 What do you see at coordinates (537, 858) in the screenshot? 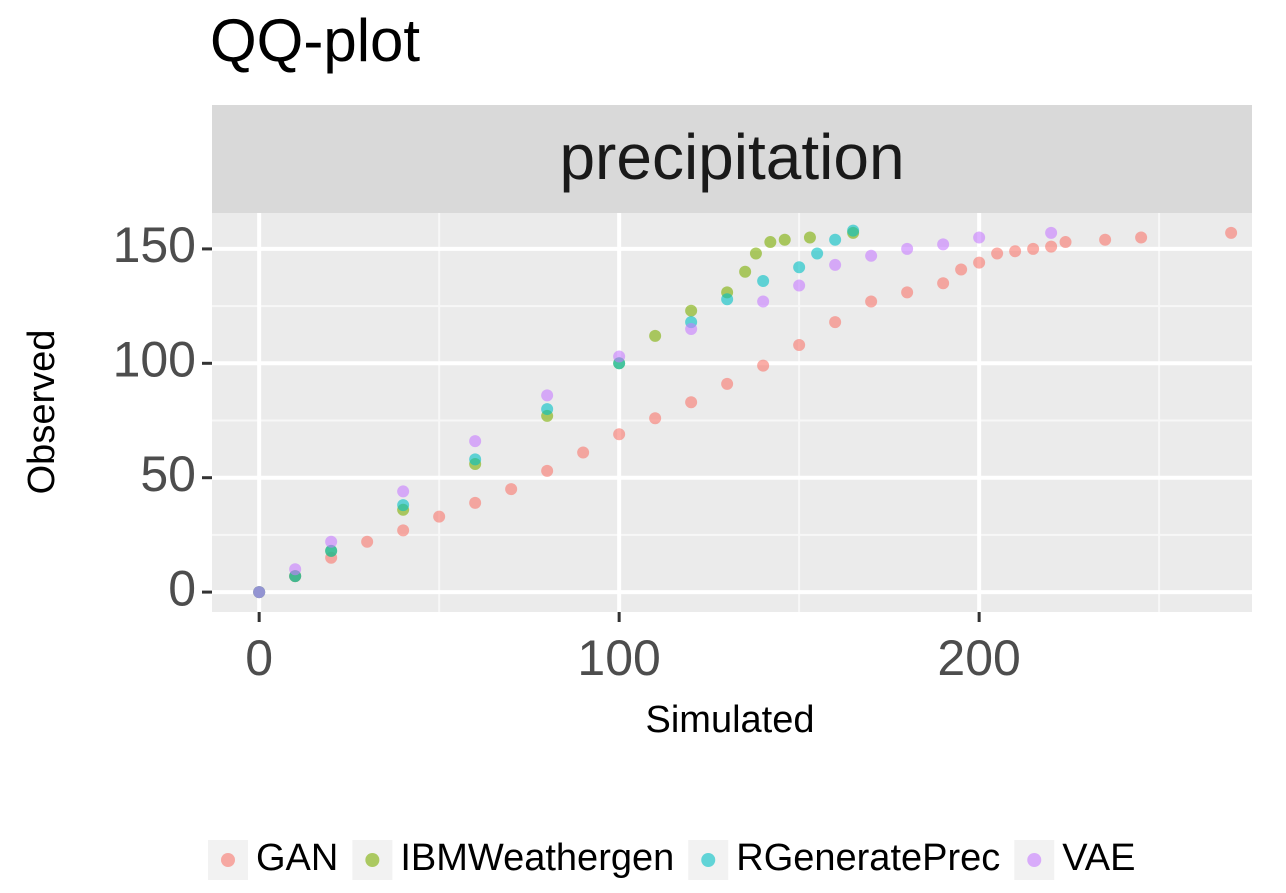
I see `legend-label: IBMWeathergen` at bounding box center [537, 858].